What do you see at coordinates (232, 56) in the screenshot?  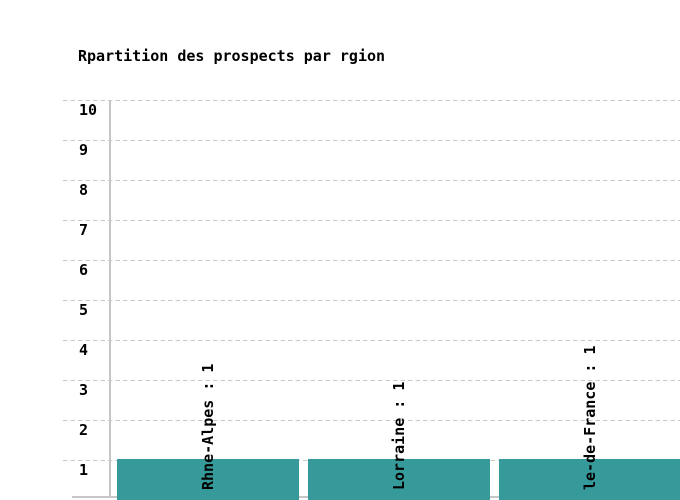 I see `chart-title: Rpartition des prospects par rgion` at bounding box center [232, 56].